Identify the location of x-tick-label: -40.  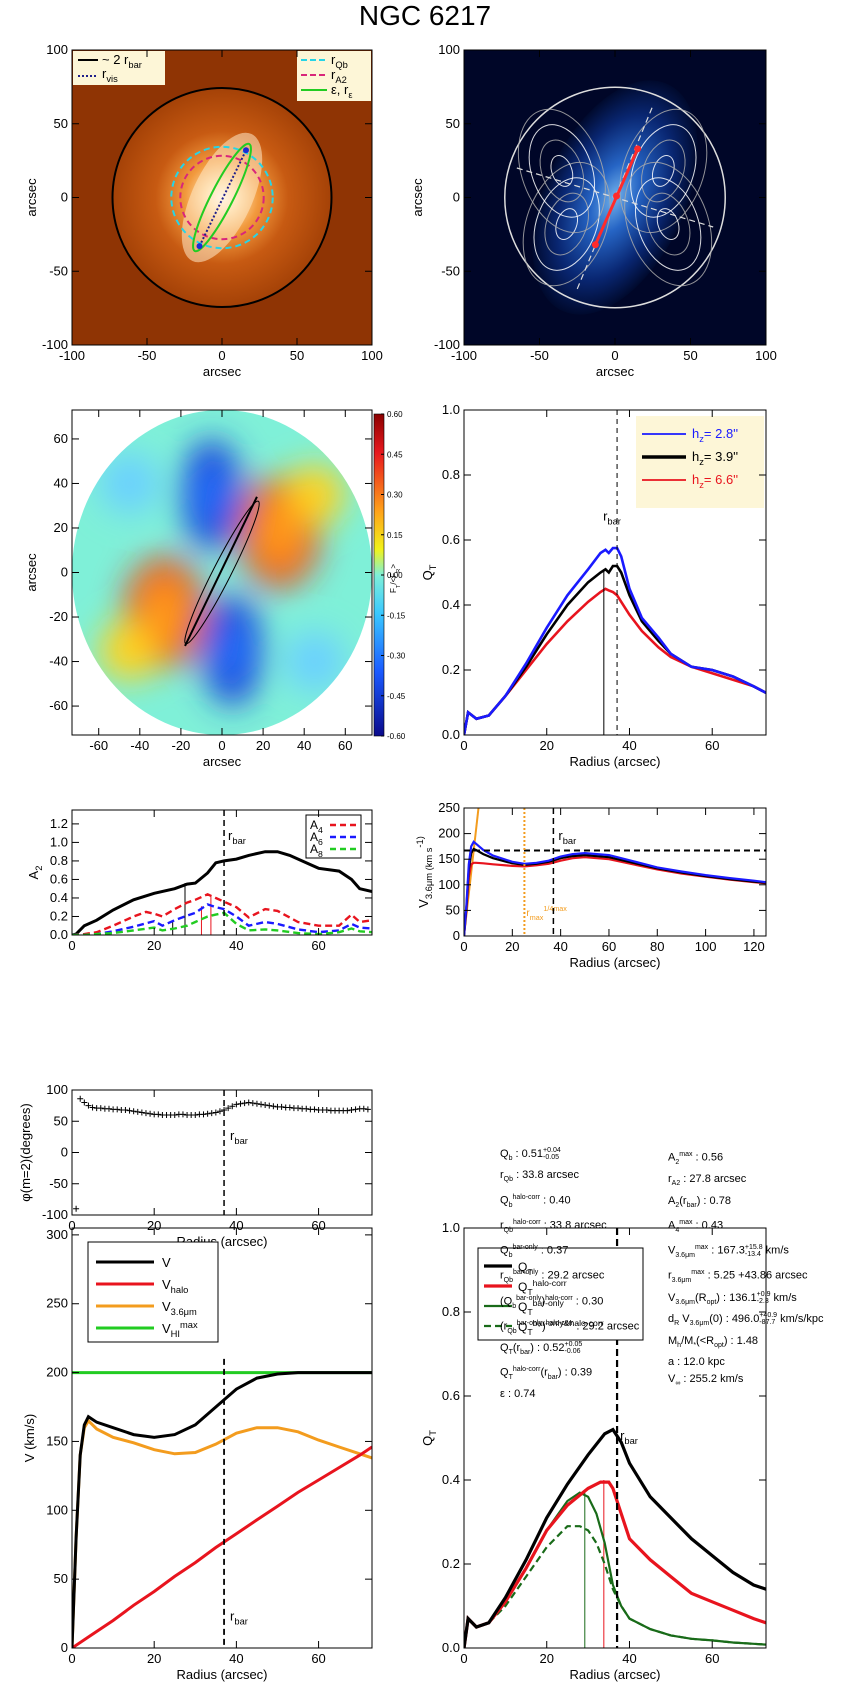
(139, 745).